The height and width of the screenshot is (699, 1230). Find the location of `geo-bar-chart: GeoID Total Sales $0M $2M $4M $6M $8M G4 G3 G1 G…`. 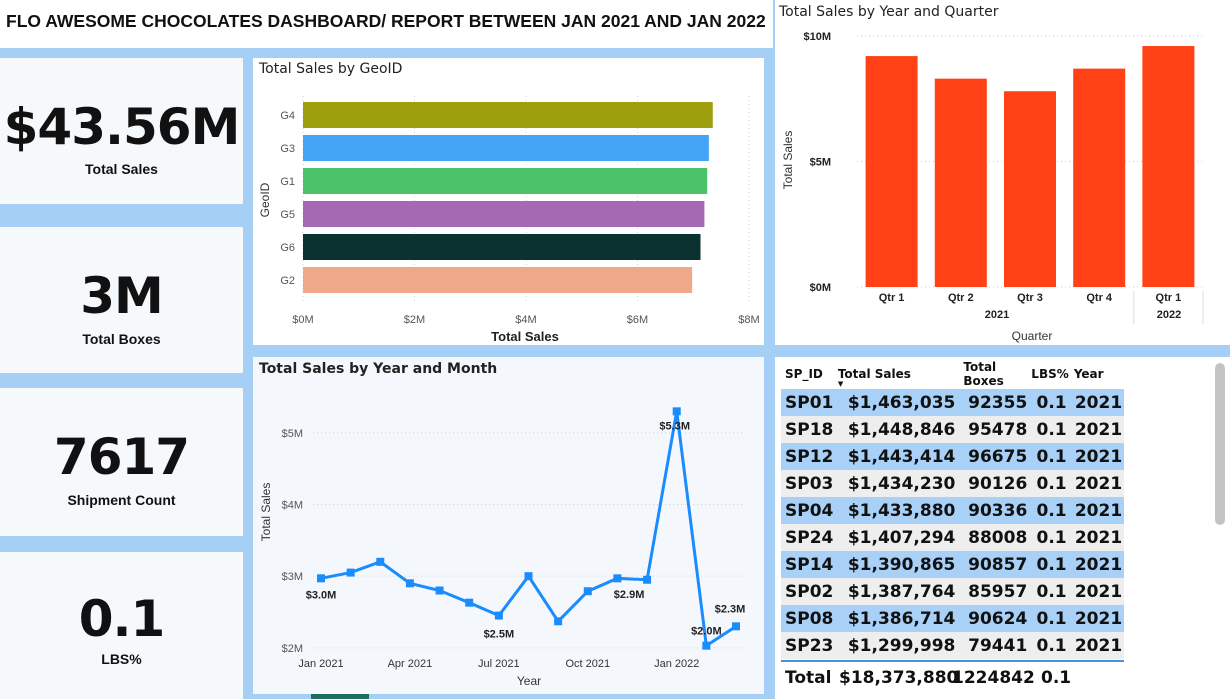

geo-bar-chart: GeoID Total Sales $0M $2M $4M $6M $8M G4 G3 G1 G… is located at coordinates (509, 220).